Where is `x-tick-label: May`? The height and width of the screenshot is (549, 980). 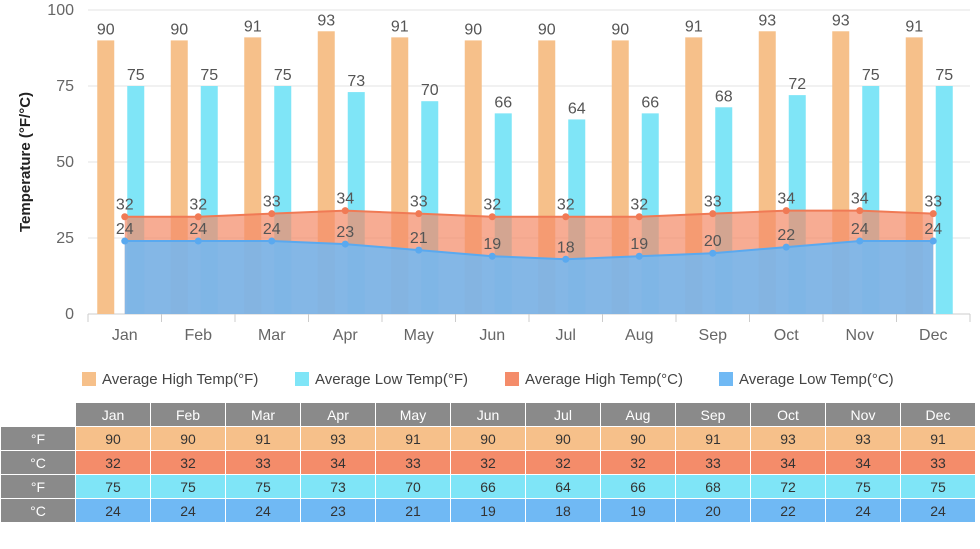
x-tick-label: May is located at coordinates (419, 335).